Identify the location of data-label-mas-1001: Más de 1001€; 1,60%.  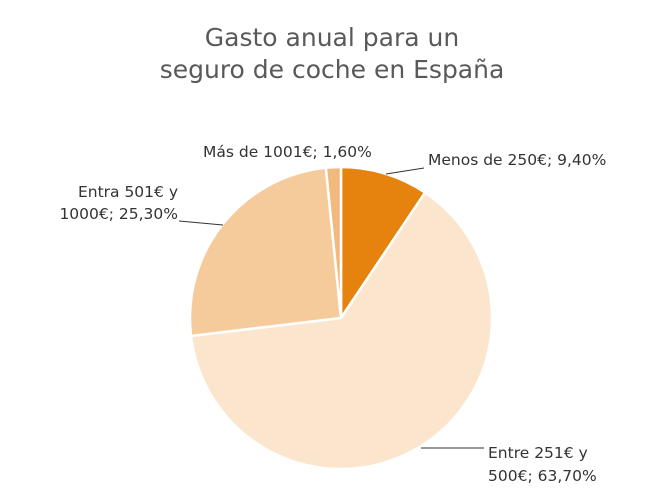
(287, 152).